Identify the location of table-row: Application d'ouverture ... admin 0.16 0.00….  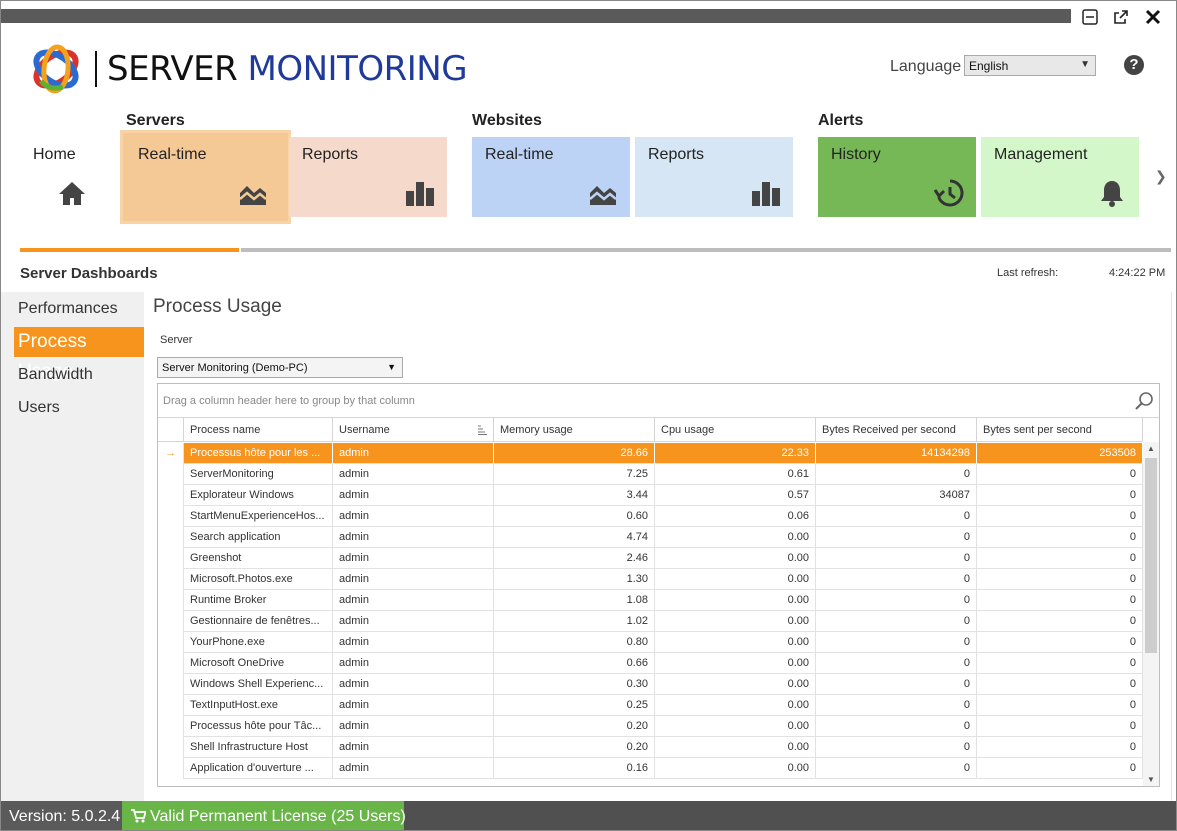
(650, 768).